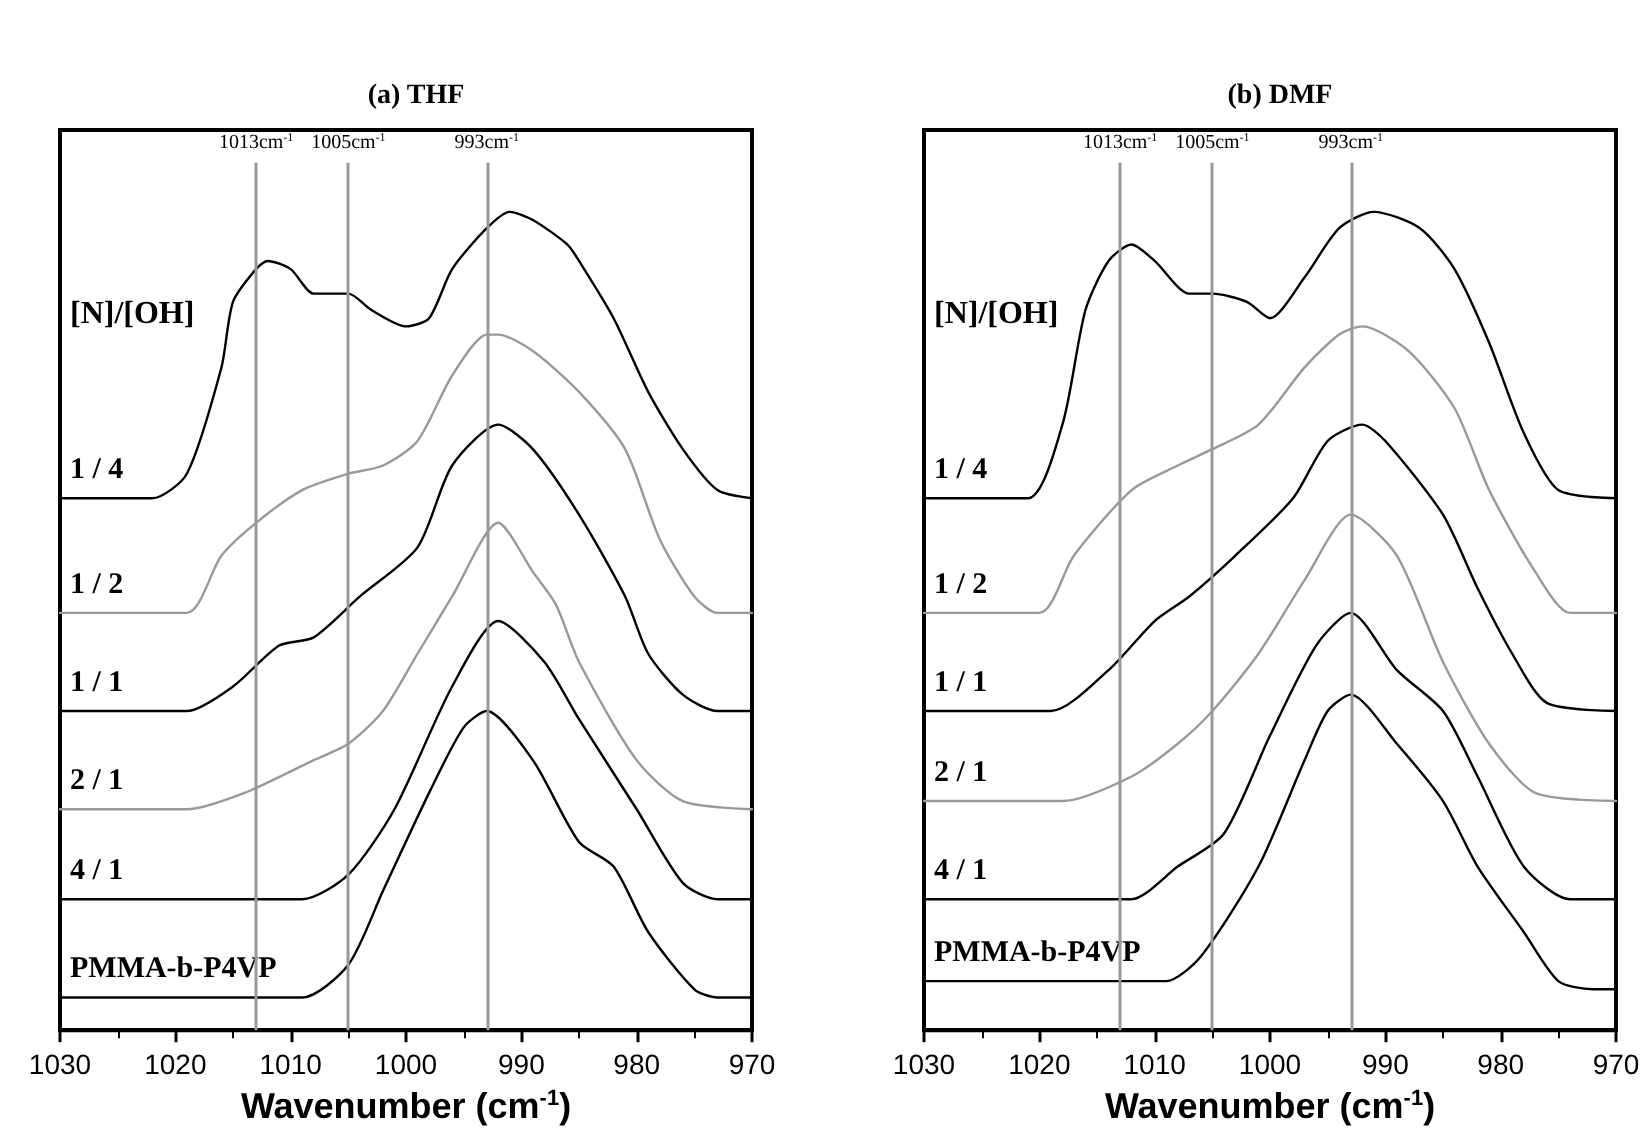  Describe the element at coordinates (1280, 96) in the screenshot. I see `chart-title: (b) DMF` at that location.